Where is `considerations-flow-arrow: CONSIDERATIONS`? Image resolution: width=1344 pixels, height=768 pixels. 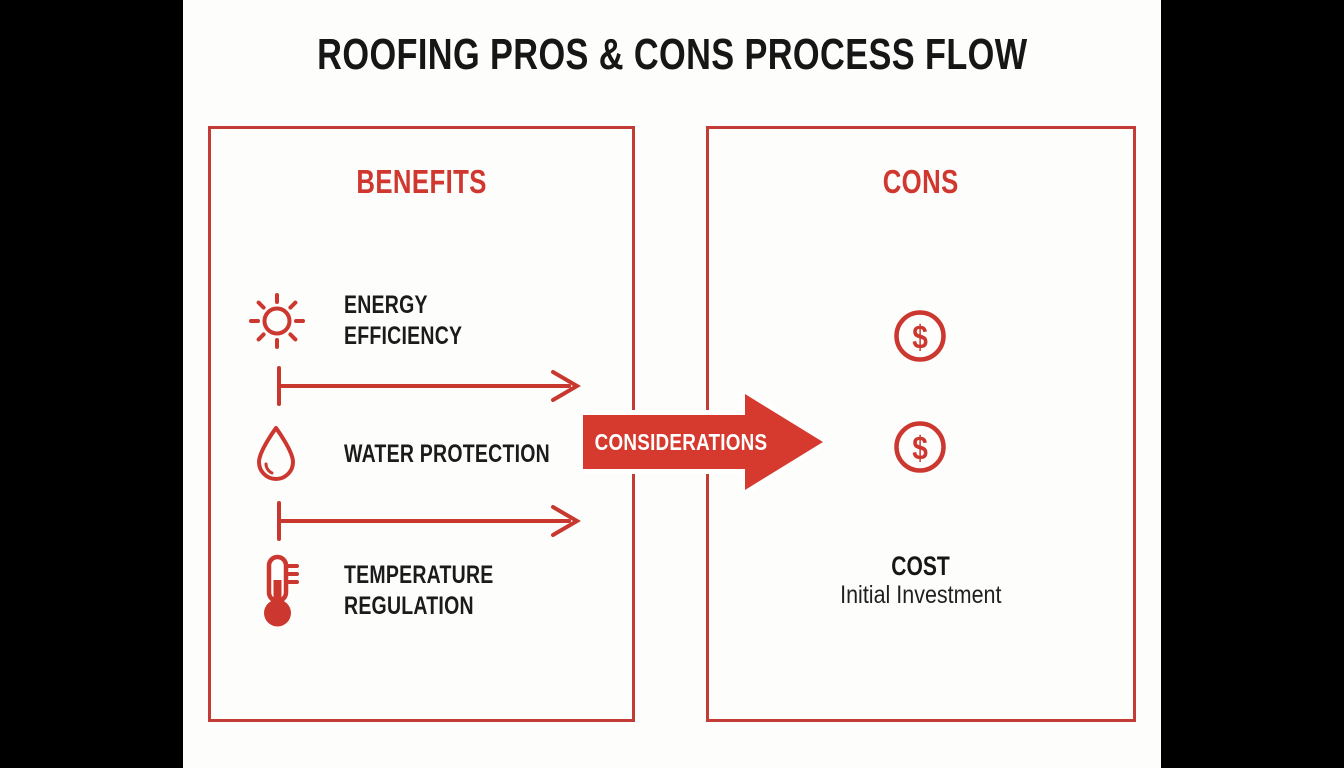
considerations-flow-arrow: CONSIDERATIONS is located at coordinates (704, 442).